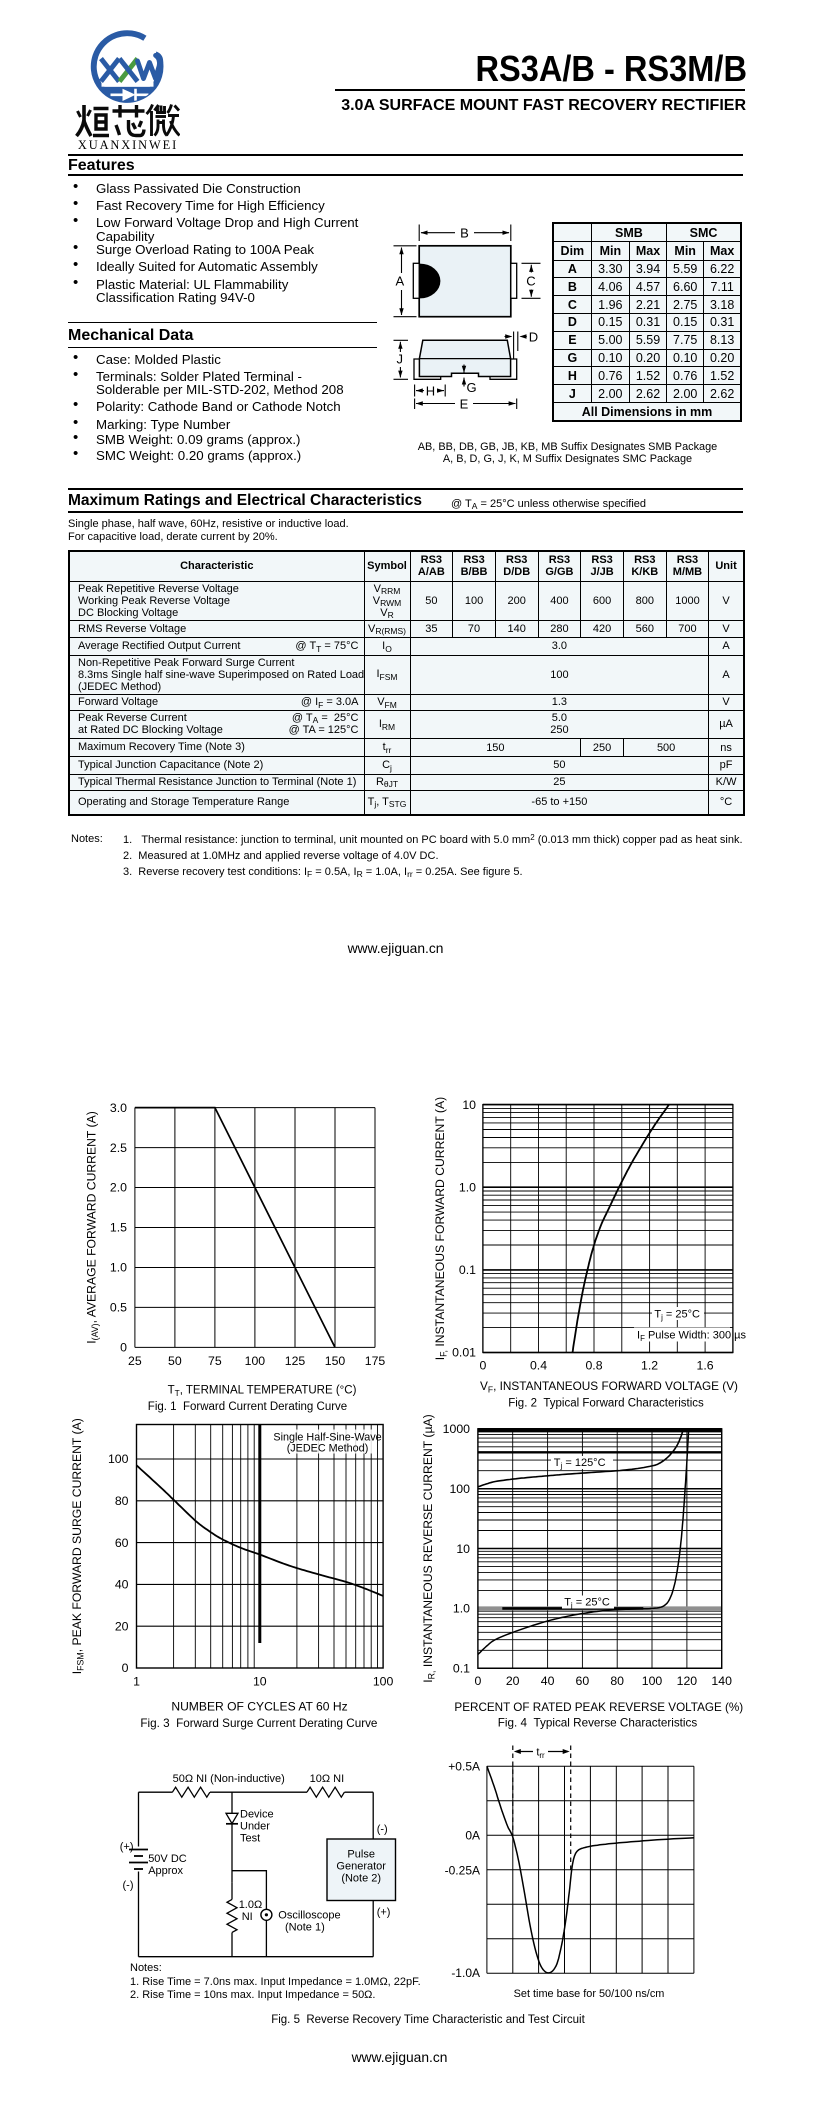  I want to click on svg-text: 2.5, so click(118, 1148).